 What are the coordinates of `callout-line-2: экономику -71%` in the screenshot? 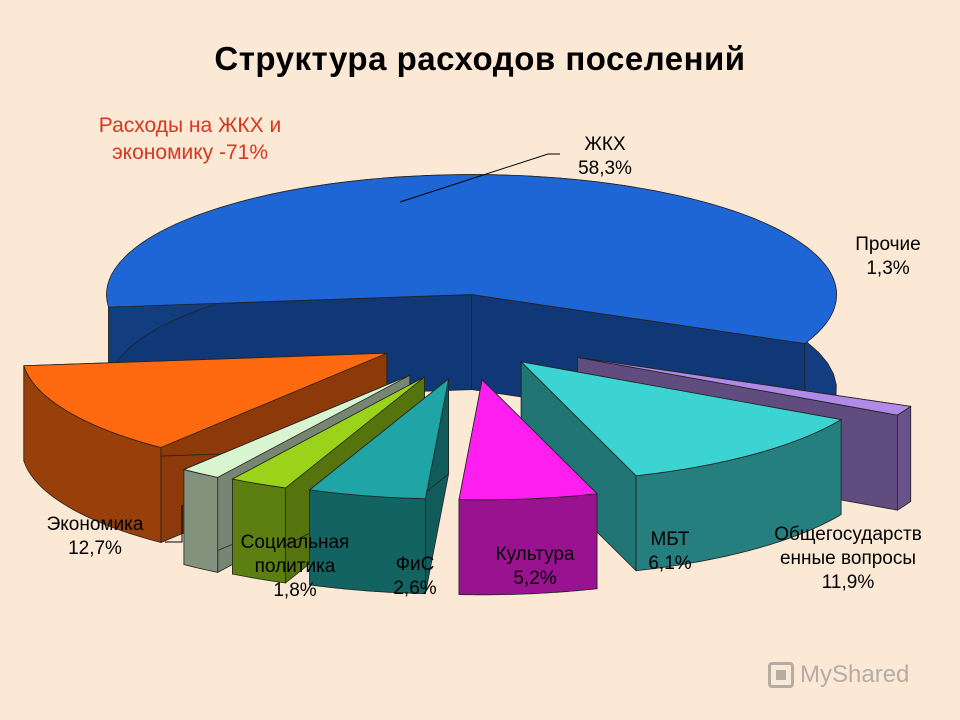 It's located at (190, 152).